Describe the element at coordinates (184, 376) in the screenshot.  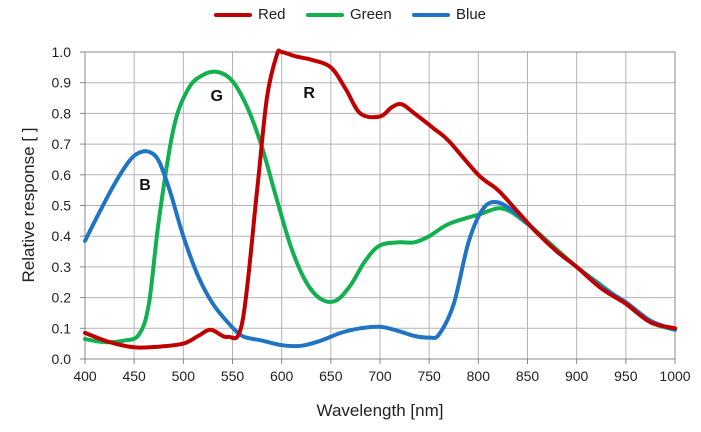
I see `x-tick-label: 500` at that location.